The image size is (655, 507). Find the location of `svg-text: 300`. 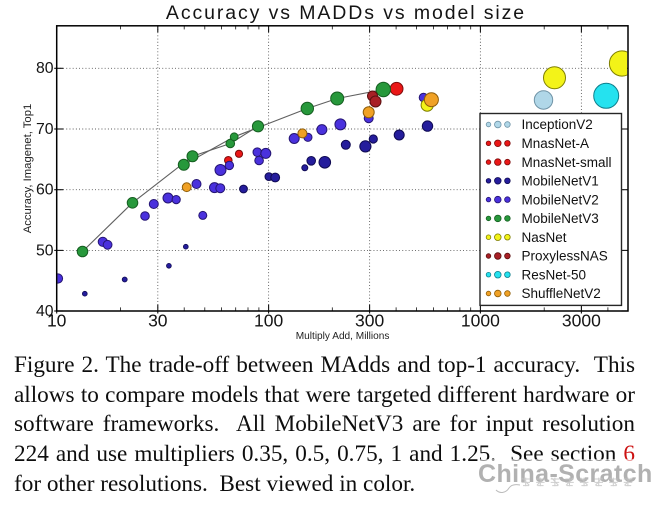

svg-text: 300 is located at coordinates (369, 321).